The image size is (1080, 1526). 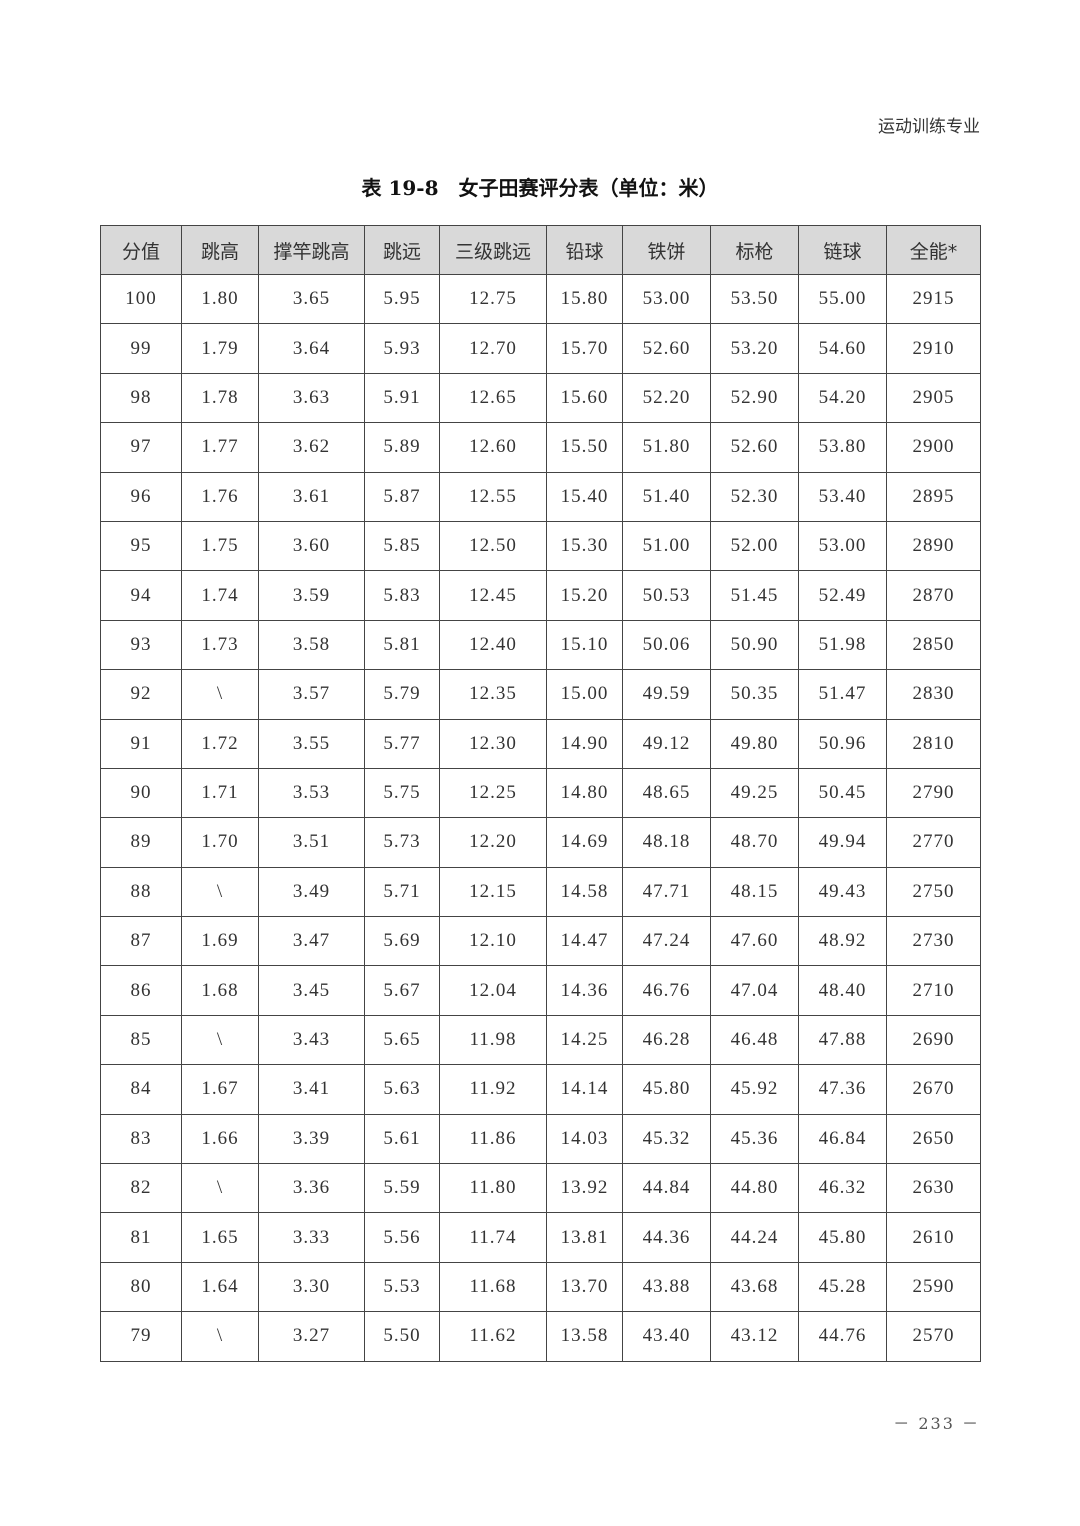 What do you see at coordinates (584, 990) in the screenshot?
I see `table-cell: 14.36` at bounding box center [584, 990].